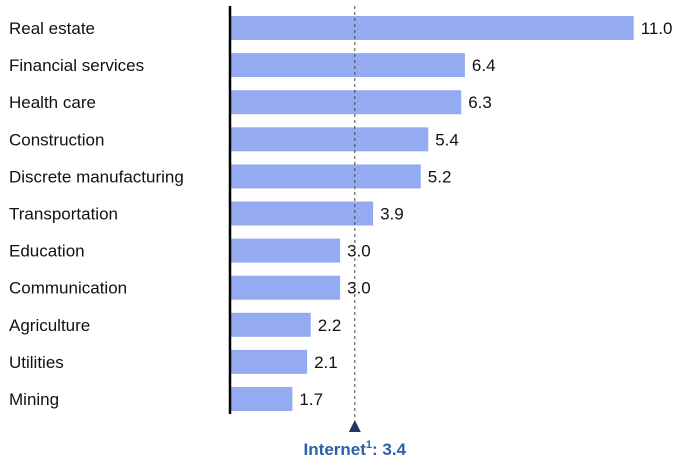 This screenshot has height=461, width=683. What do you see at coordinates (52, 28) in the screenshot?
I see `category-label: Real estate` at bounding box center [52, 28].